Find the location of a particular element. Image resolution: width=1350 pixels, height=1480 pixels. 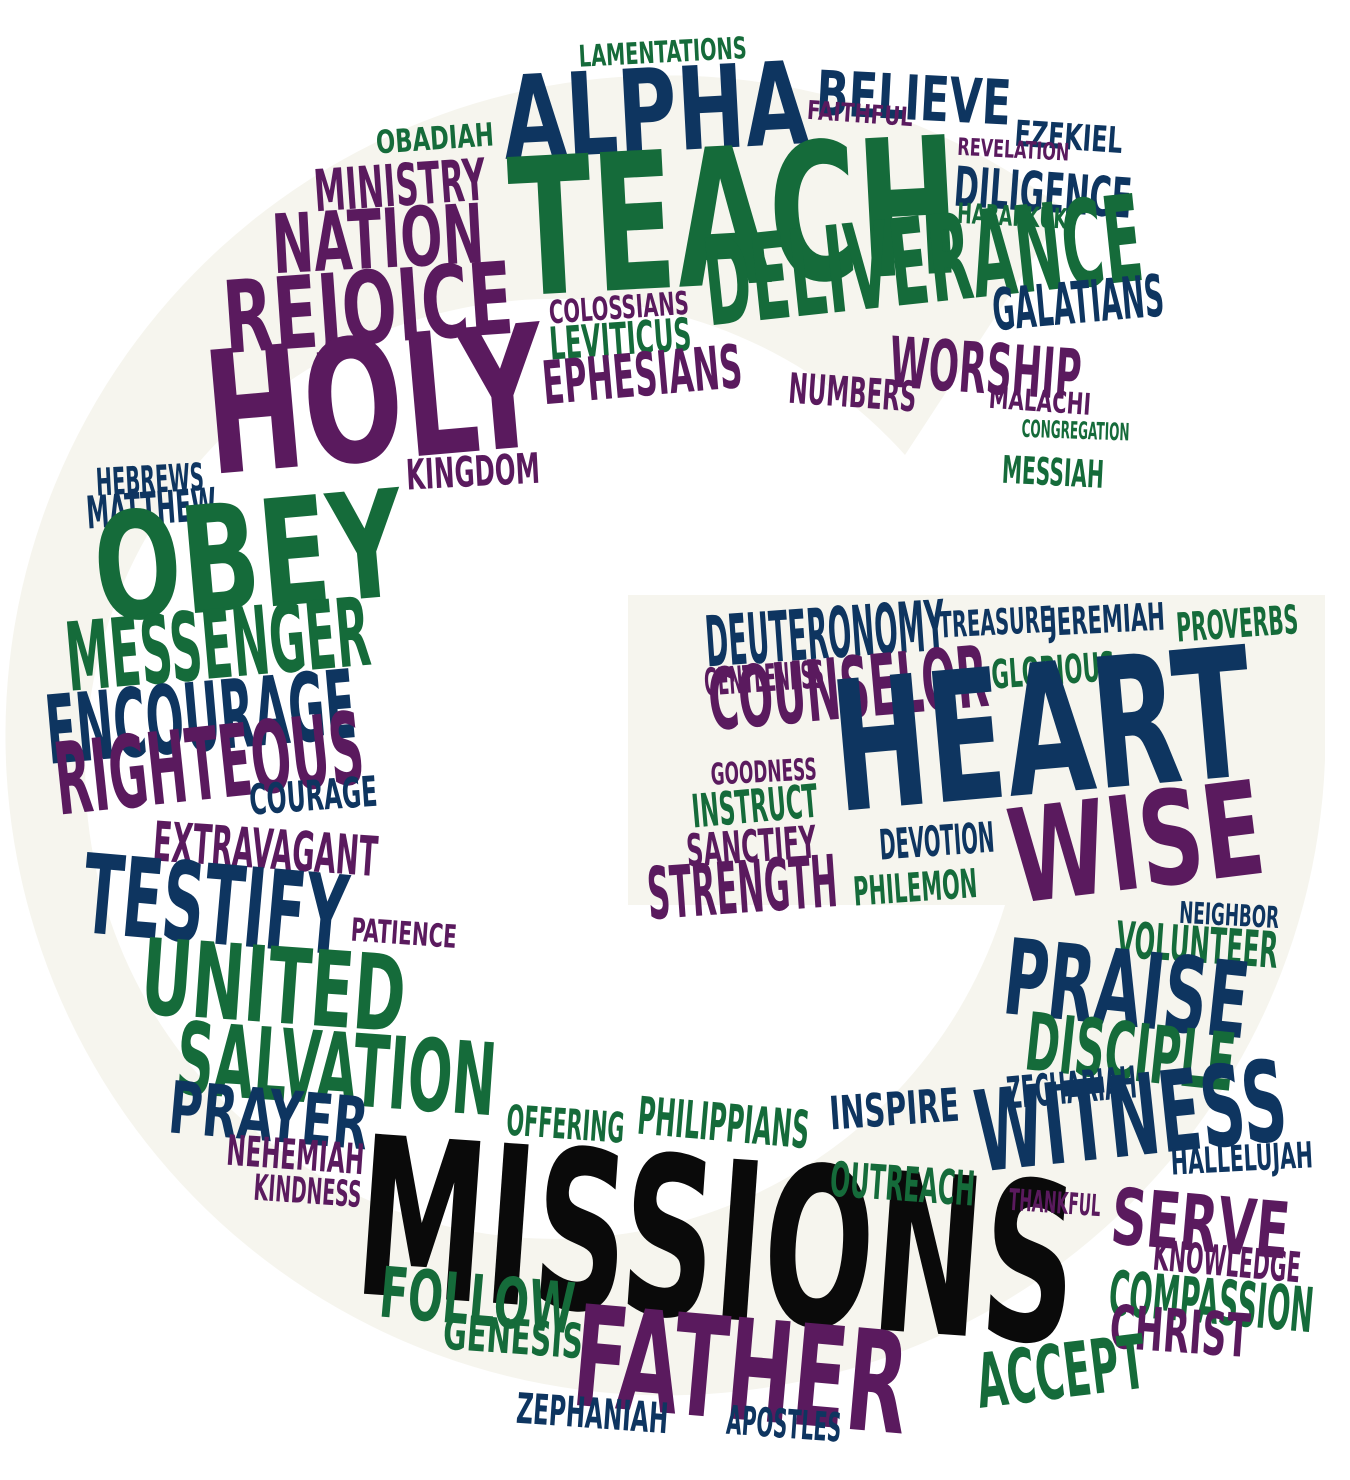

word-outreach: OUTREACH is located at coordinates (903, 1184).